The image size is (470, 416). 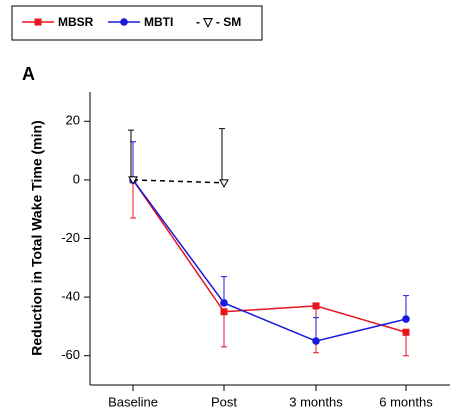 I want to click on panel-label: A, so click(x=28, y=74).